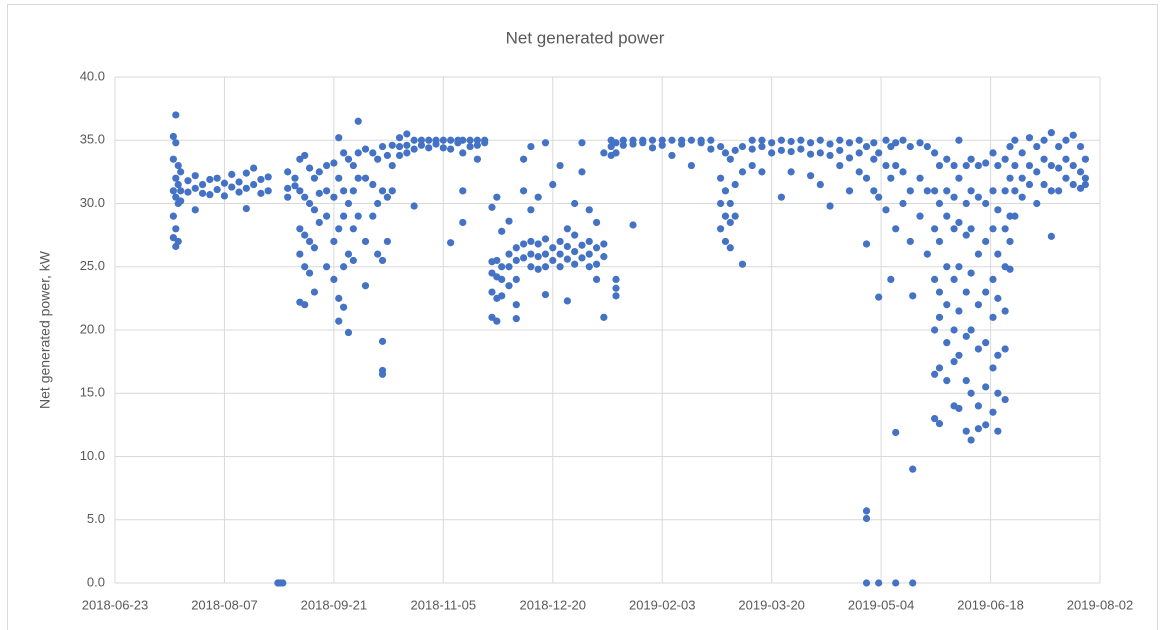 The image size is (1163, 630). I want to click on y-tick-label: 10.0, so click(92, 455).